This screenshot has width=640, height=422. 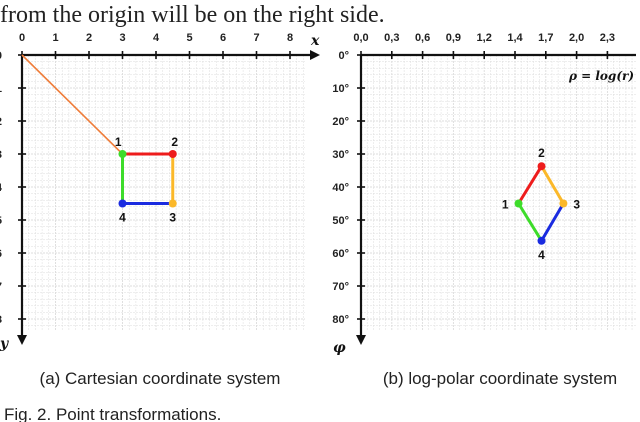 What do you see at coordinates (1, 320) in the screenshot?
I see `cartesian-y-tick-label: 8` at bounding box center [1, 320].